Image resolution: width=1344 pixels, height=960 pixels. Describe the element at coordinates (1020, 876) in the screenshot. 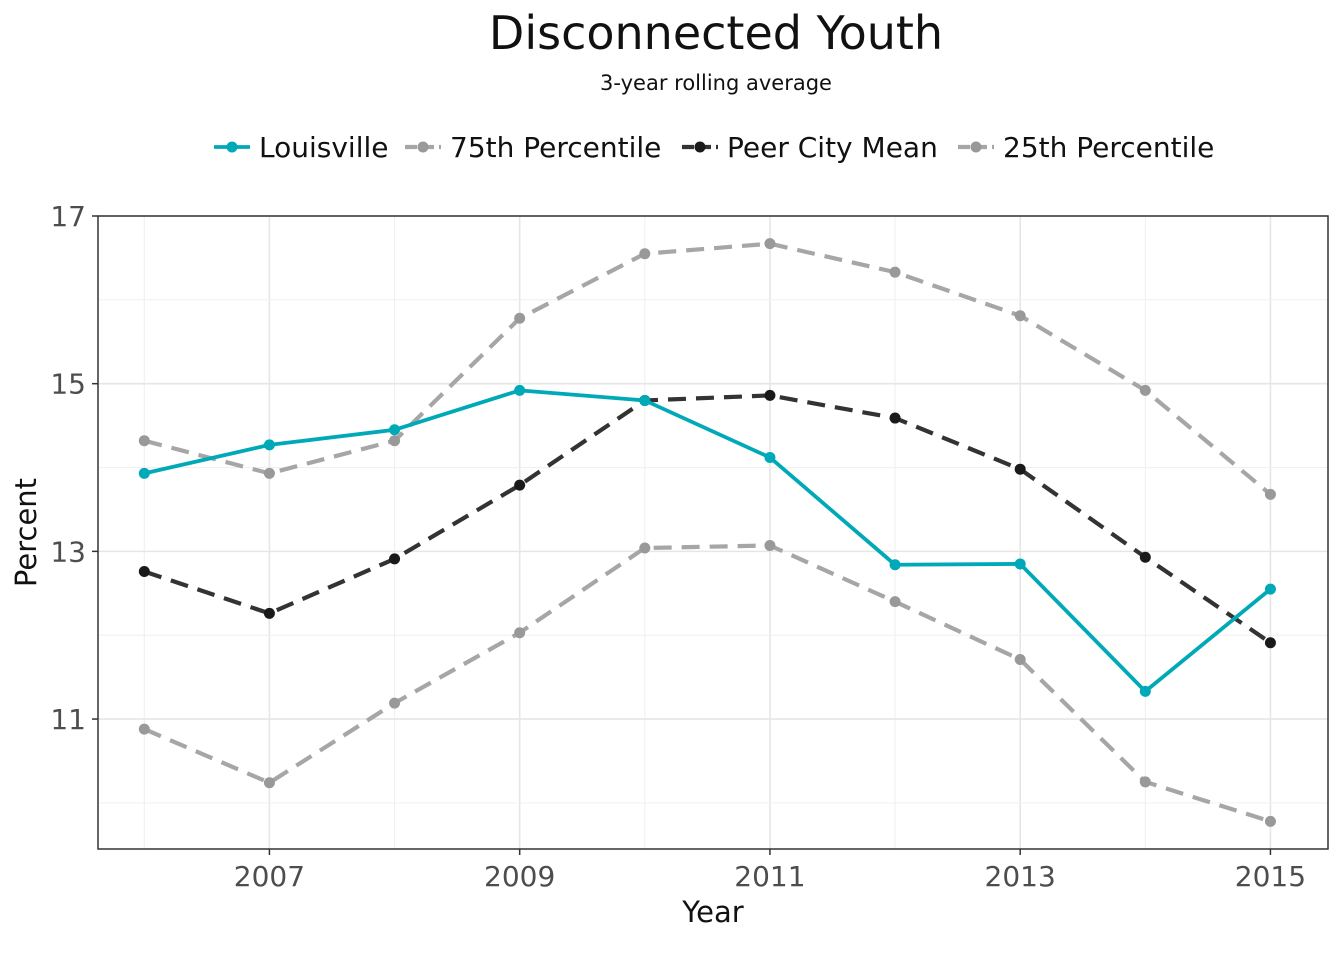

I see `x-tick-label: 2013` at that location.